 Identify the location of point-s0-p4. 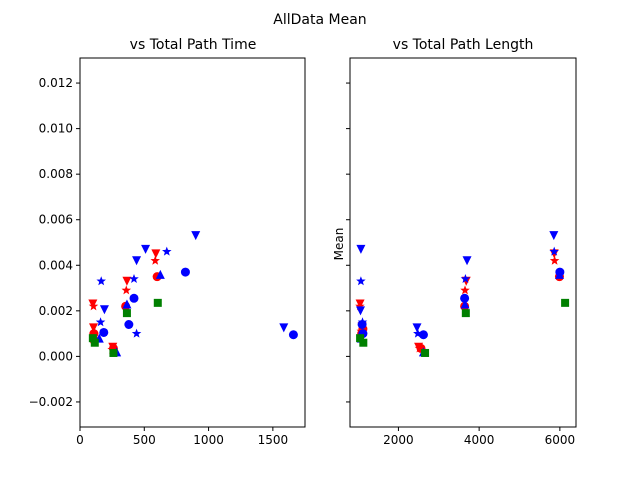
(156, 254).